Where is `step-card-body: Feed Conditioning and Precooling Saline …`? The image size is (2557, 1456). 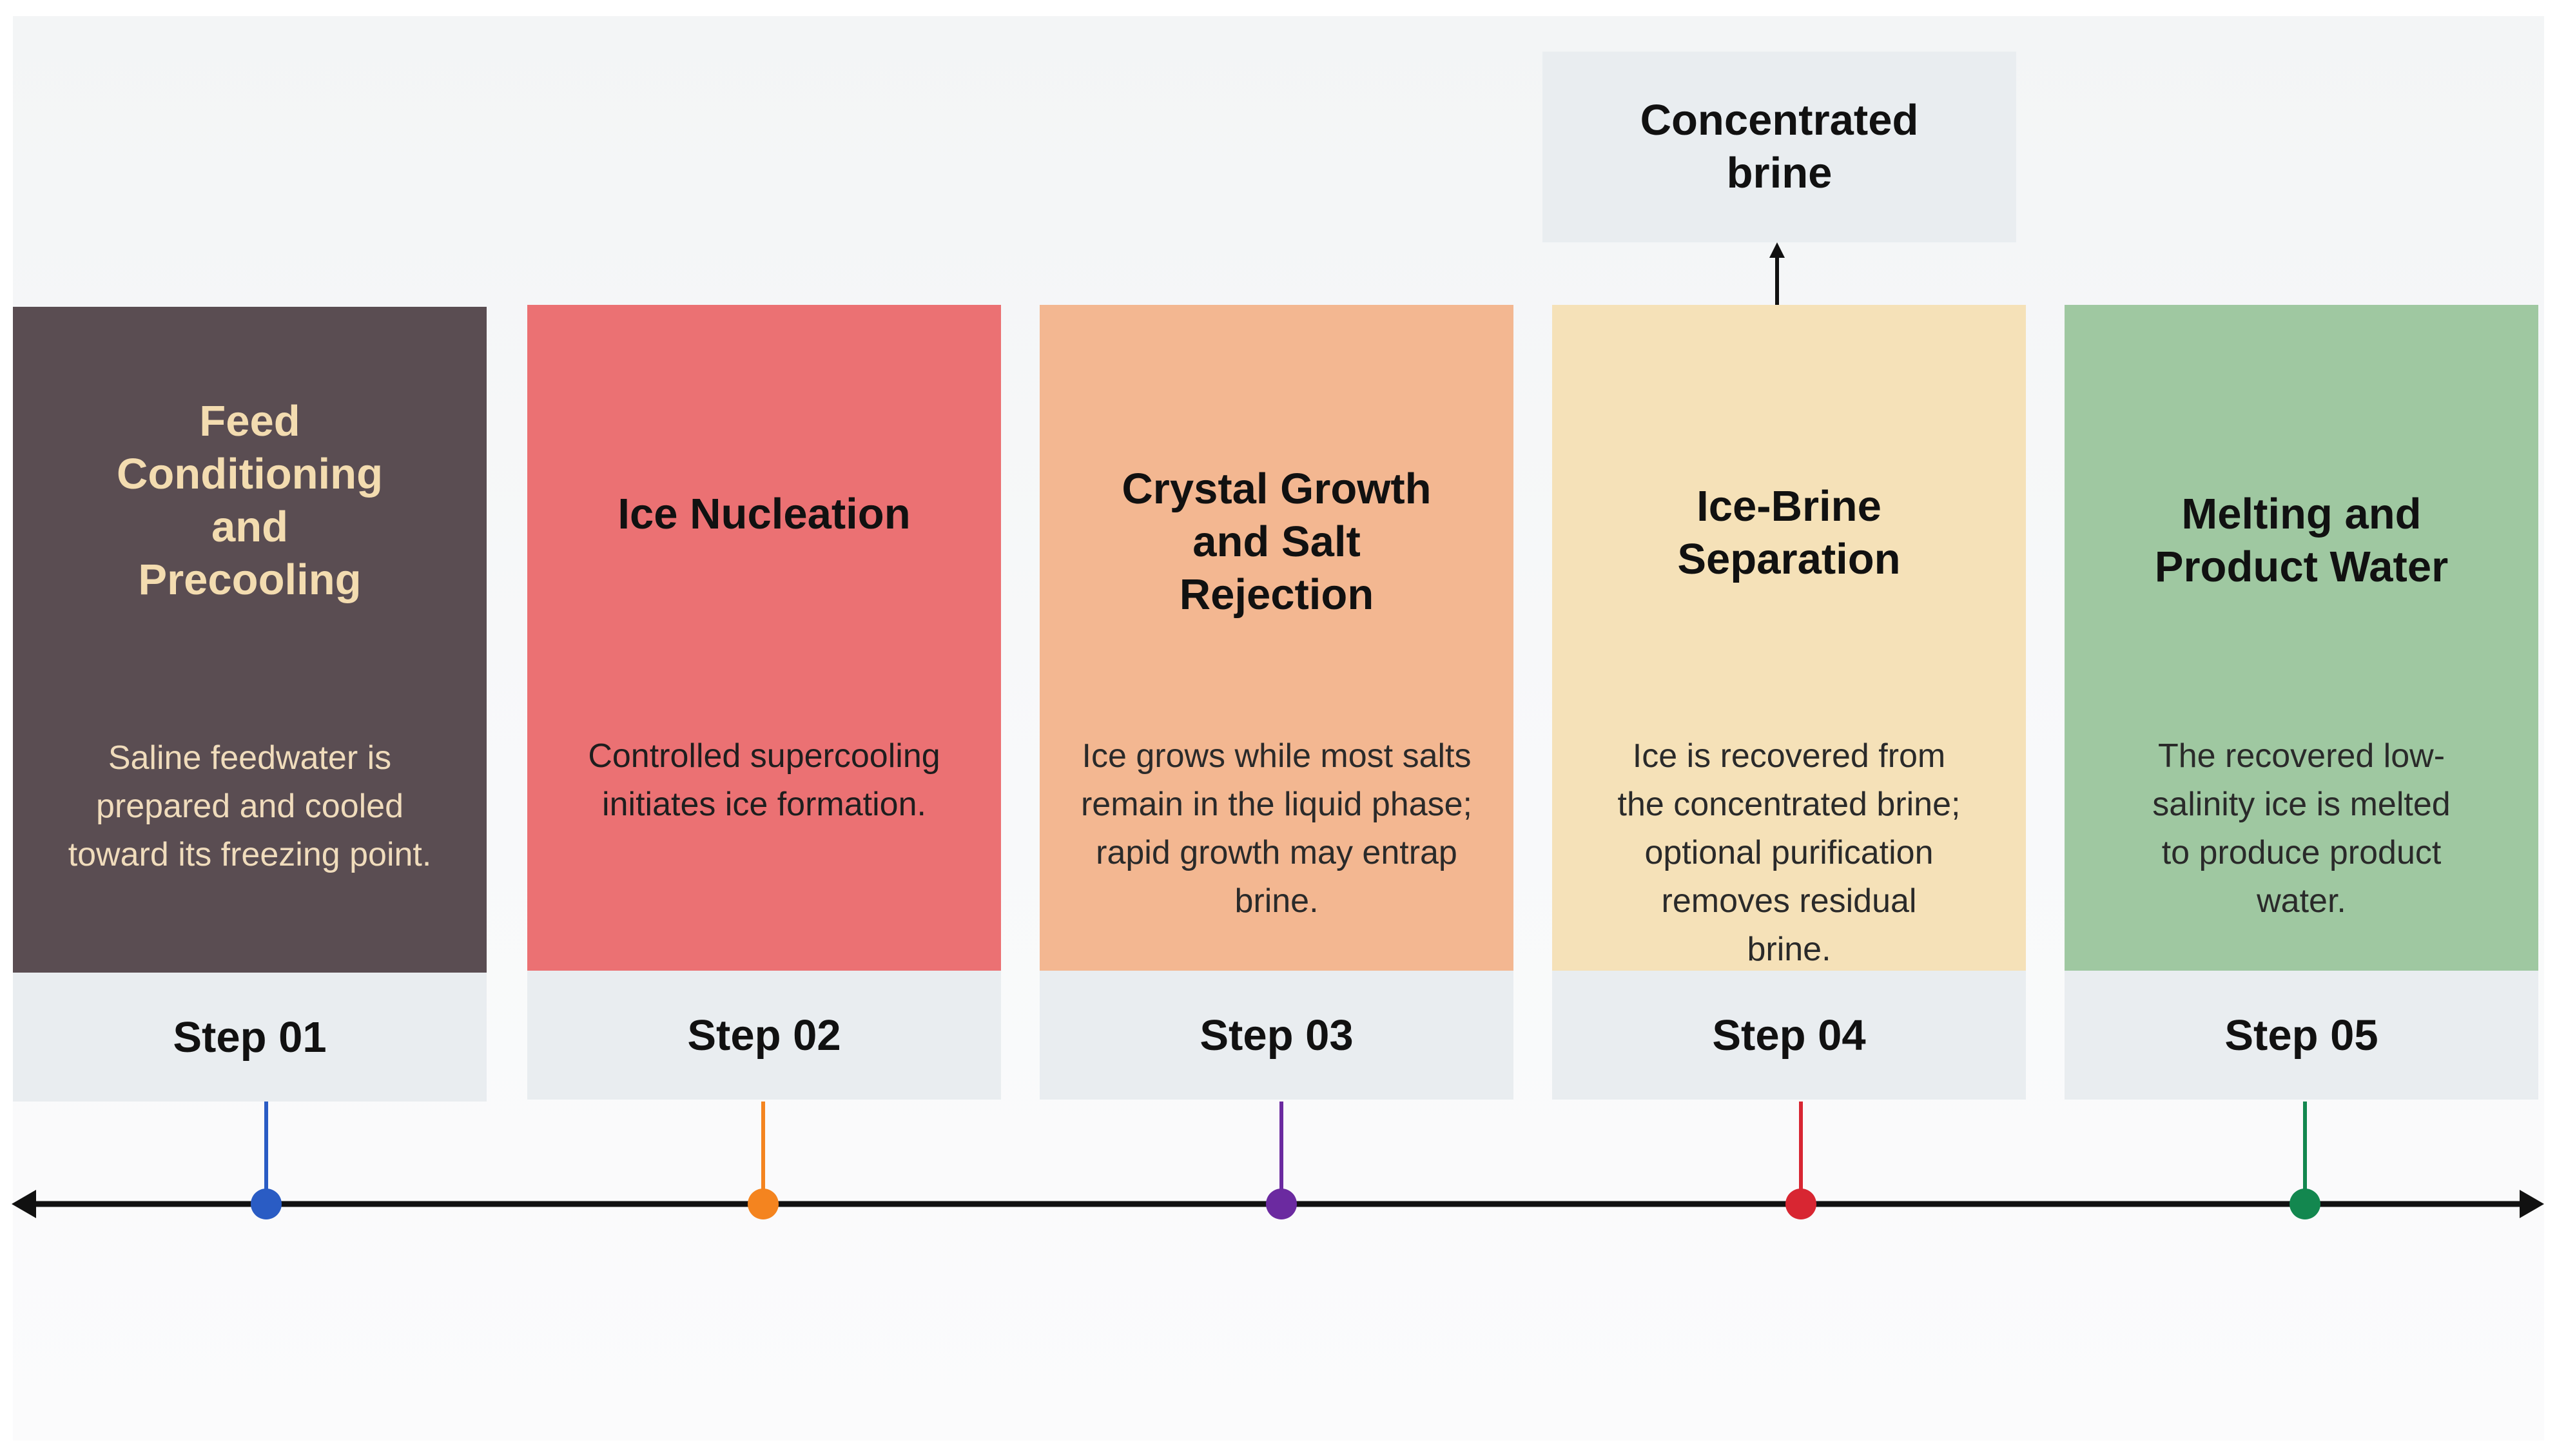
step-card-body: Feed Conditioning and Precooling Saline … is located at coordinates (250, 640).